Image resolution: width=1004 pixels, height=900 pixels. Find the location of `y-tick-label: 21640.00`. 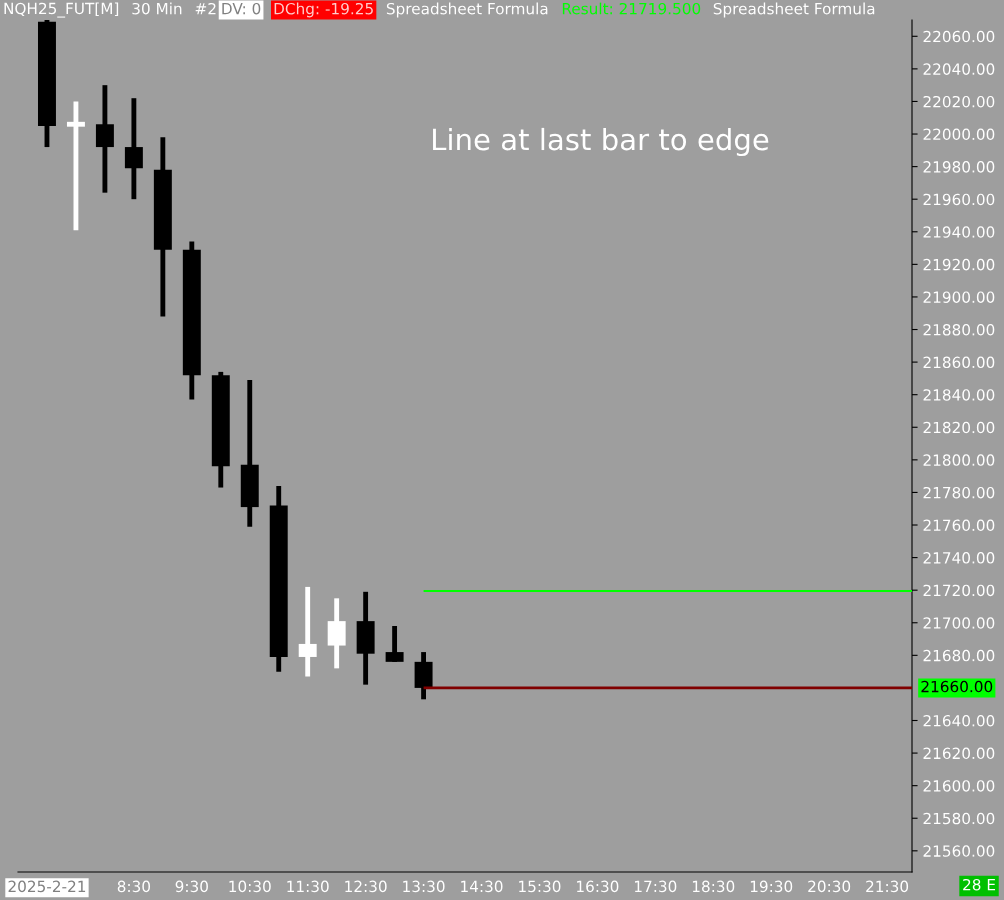

y-tick-label: 21640.00 is located at coordinates (959, 720).